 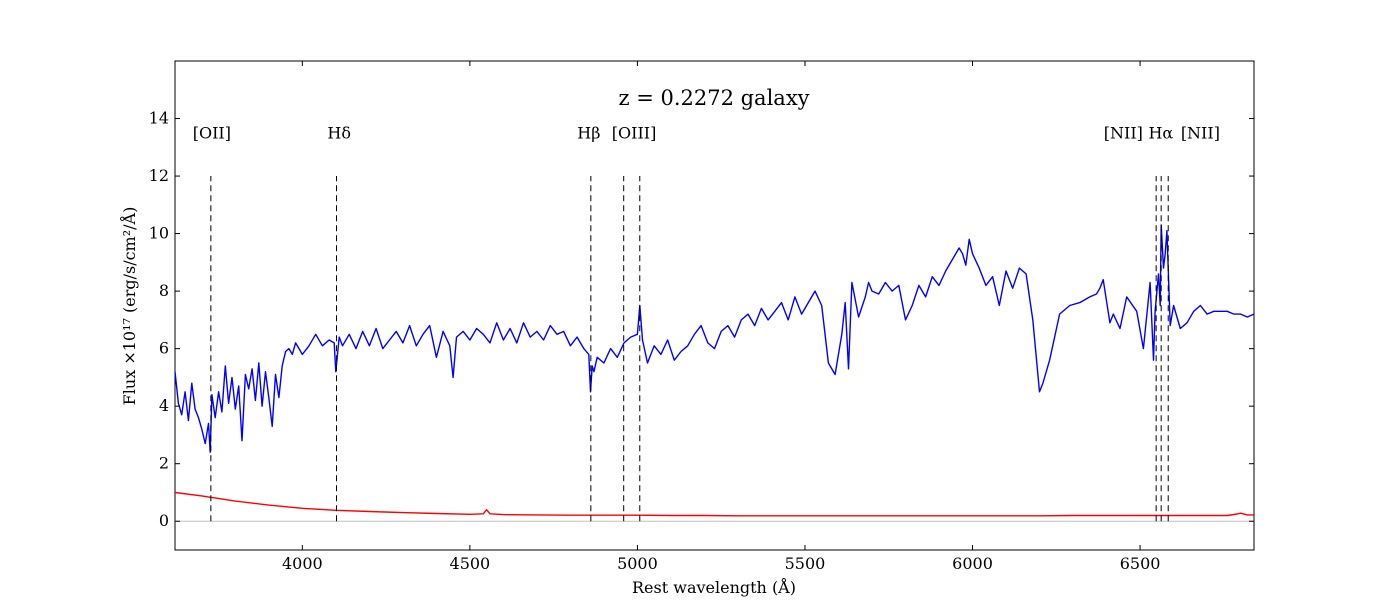 I want to click on x-tick-label: 4000, so click(x=302, y=563).